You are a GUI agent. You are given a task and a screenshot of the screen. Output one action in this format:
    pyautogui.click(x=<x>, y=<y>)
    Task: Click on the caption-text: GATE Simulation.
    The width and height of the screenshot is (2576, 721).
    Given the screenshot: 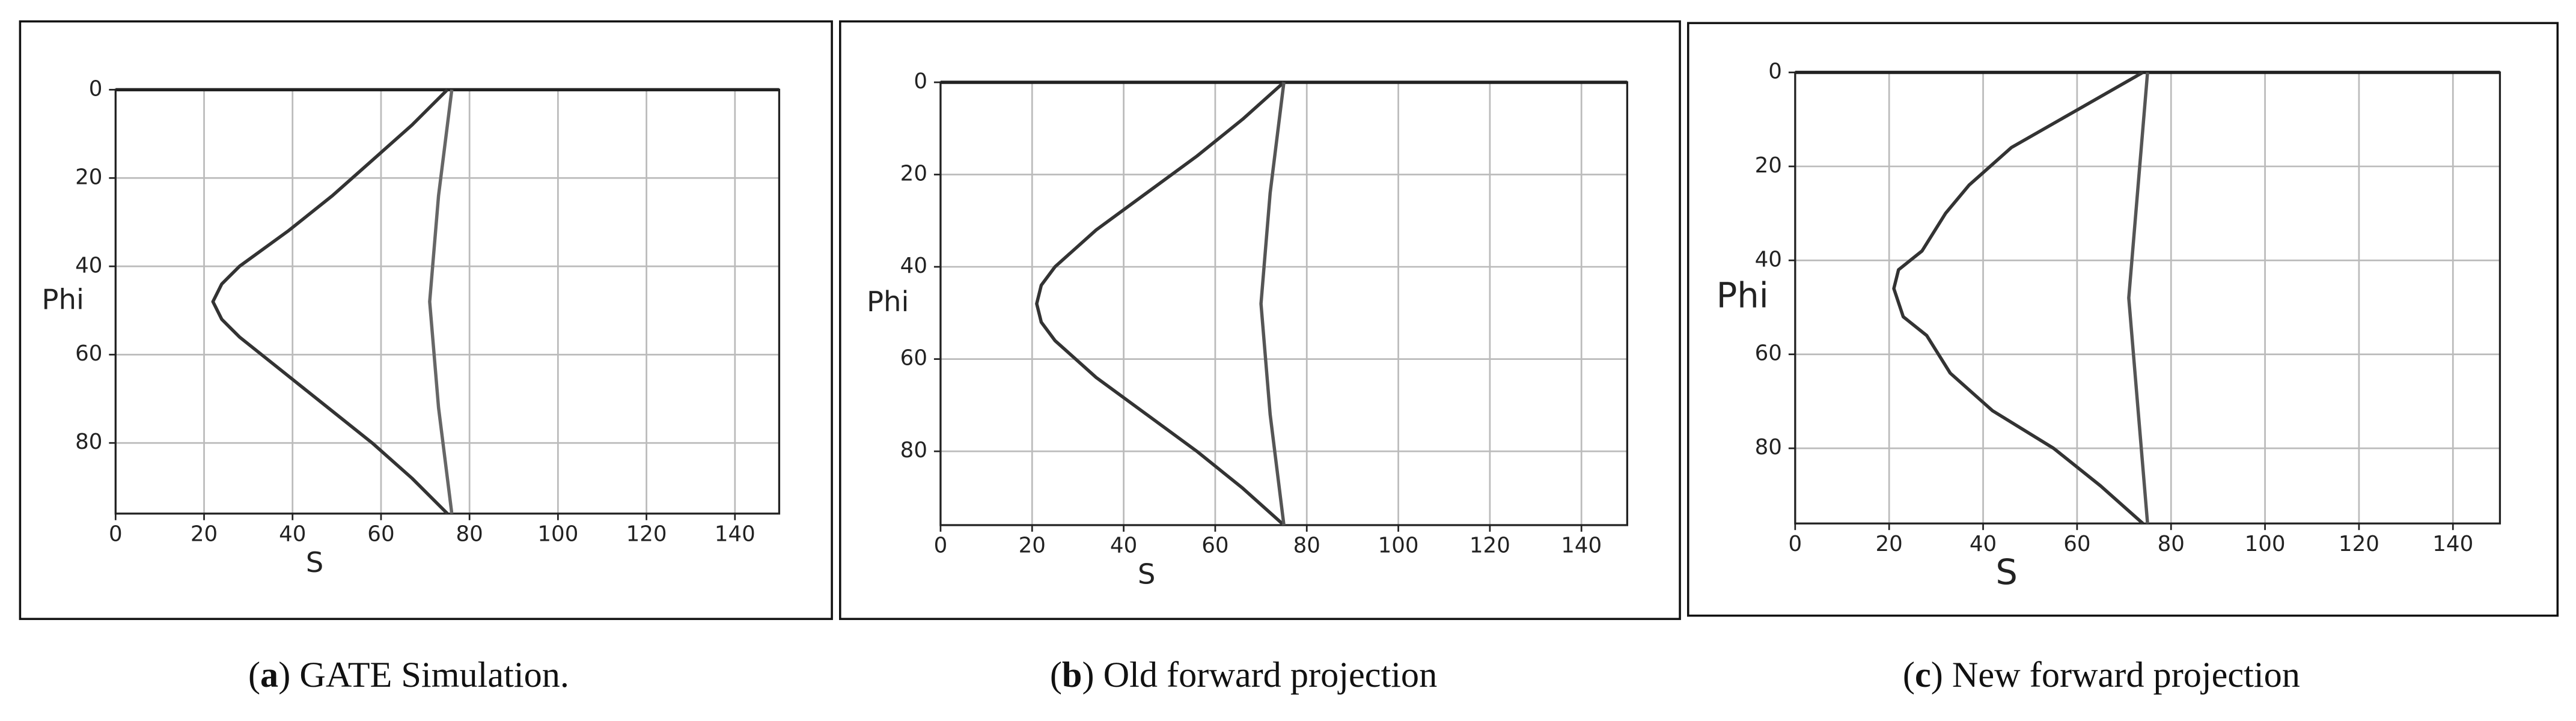 What is the action you would take?
    pyautogui.click(x=434, y=675)
    